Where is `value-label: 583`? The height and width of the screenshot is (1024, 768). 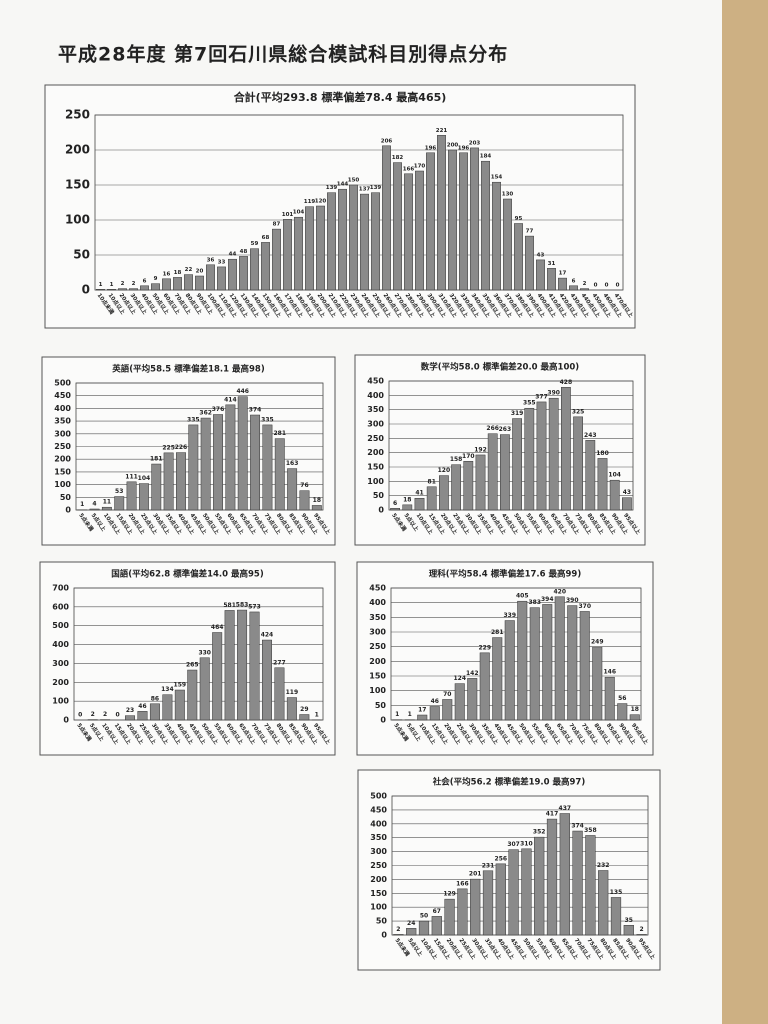 value-label: 583 is located at coordinates (242, 605).